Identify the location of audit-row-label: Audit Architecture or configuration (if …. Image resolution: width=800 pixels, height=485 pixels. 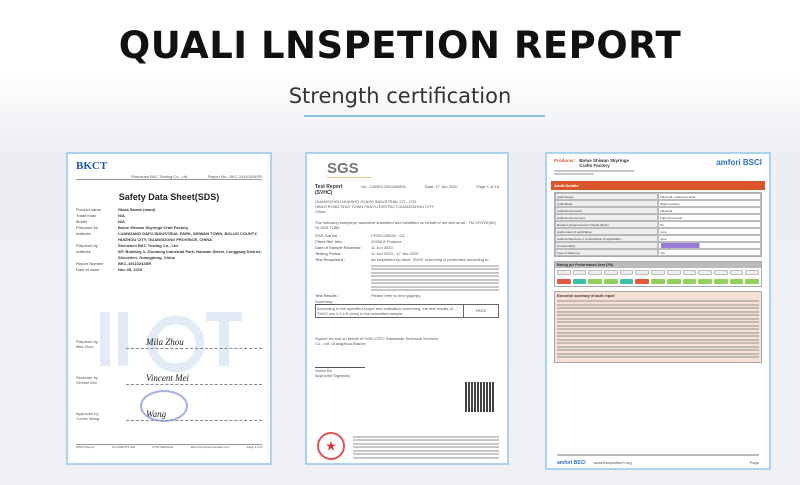
(606, 238).